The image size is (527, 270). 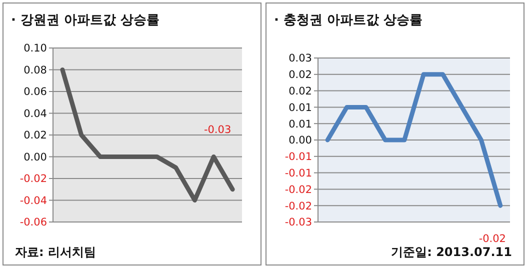 What do you see at coordinates (36, 114) in the screenshot?
I see `y-tick-label: 0.04` at bounding box center [36, 114].